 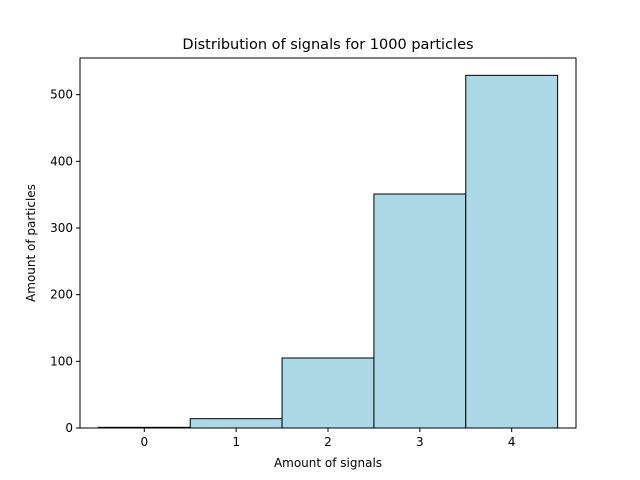 What do you see at coordinates (512, 442) in the screenshot?
I see `x-tick-label: 4` at bounding box center [512, 442].